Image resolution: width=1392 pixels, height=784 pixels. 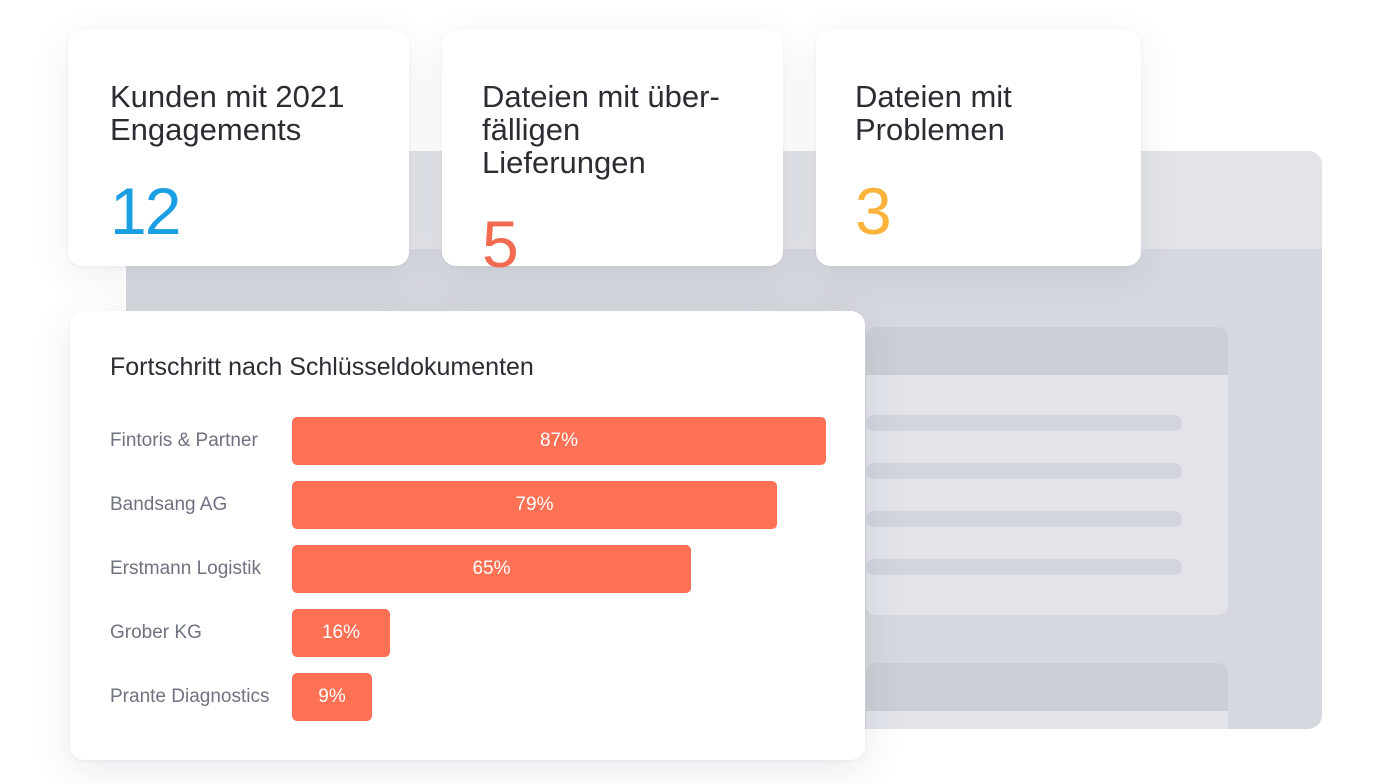 I want to click on bar-value-label: 16%, so click(x=341, y=632).